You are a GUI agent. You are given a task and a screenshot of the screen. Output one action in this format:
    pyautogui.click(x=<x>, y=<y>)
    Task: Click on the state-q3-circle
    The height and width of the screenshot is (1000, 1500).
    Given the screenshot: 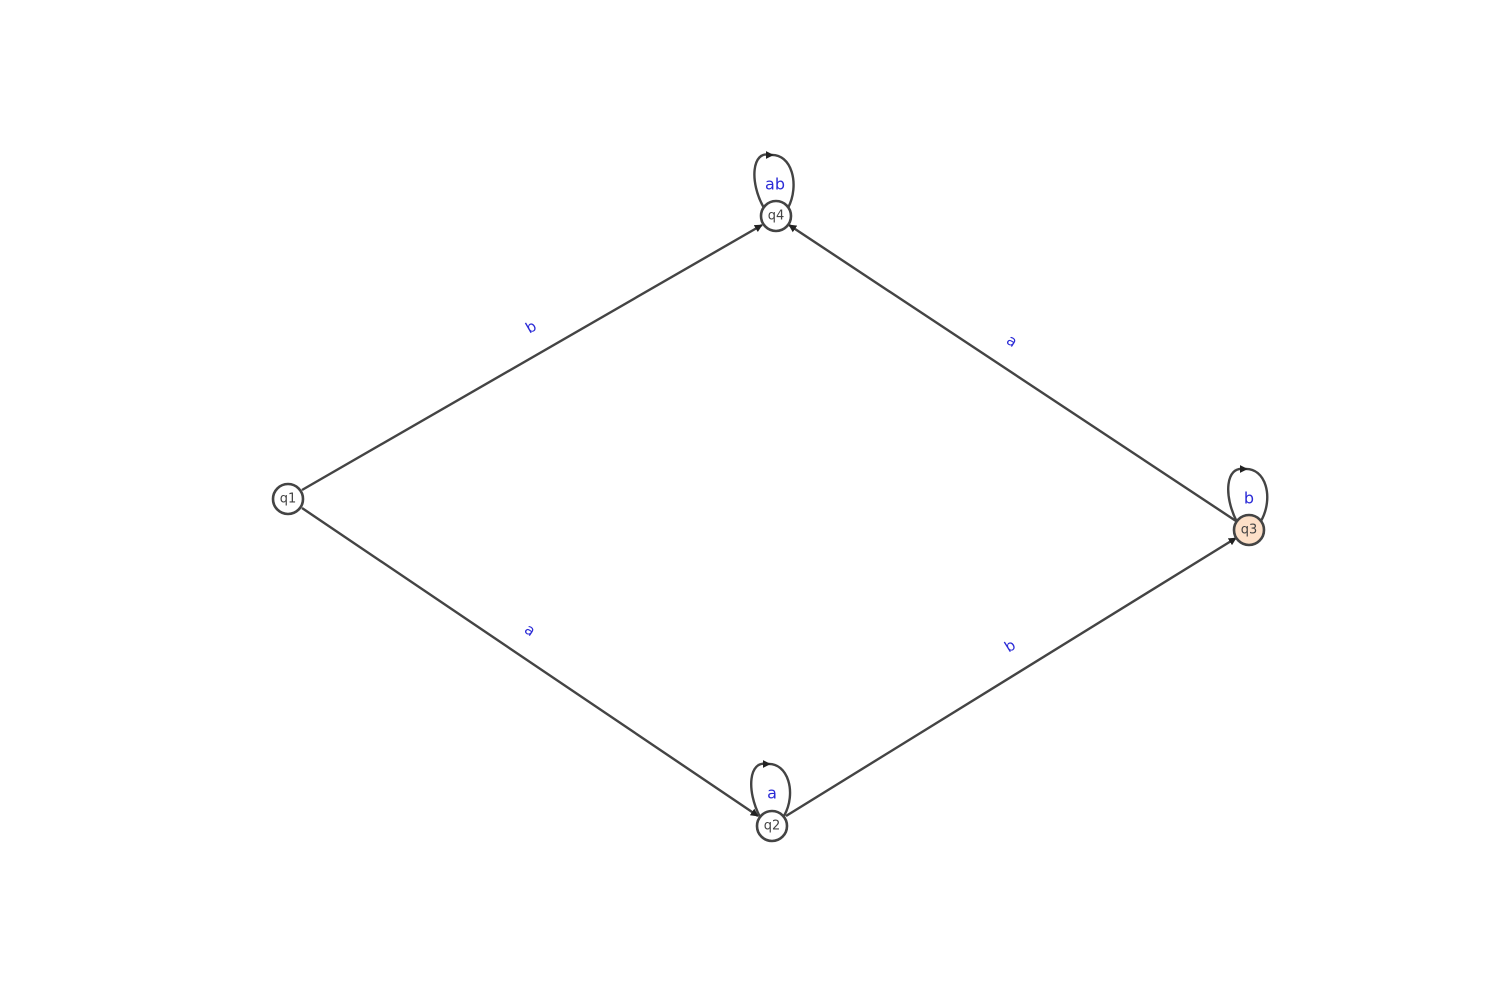 What is the action you would take?
    pyautogui.click(x=1249, y=530)
    